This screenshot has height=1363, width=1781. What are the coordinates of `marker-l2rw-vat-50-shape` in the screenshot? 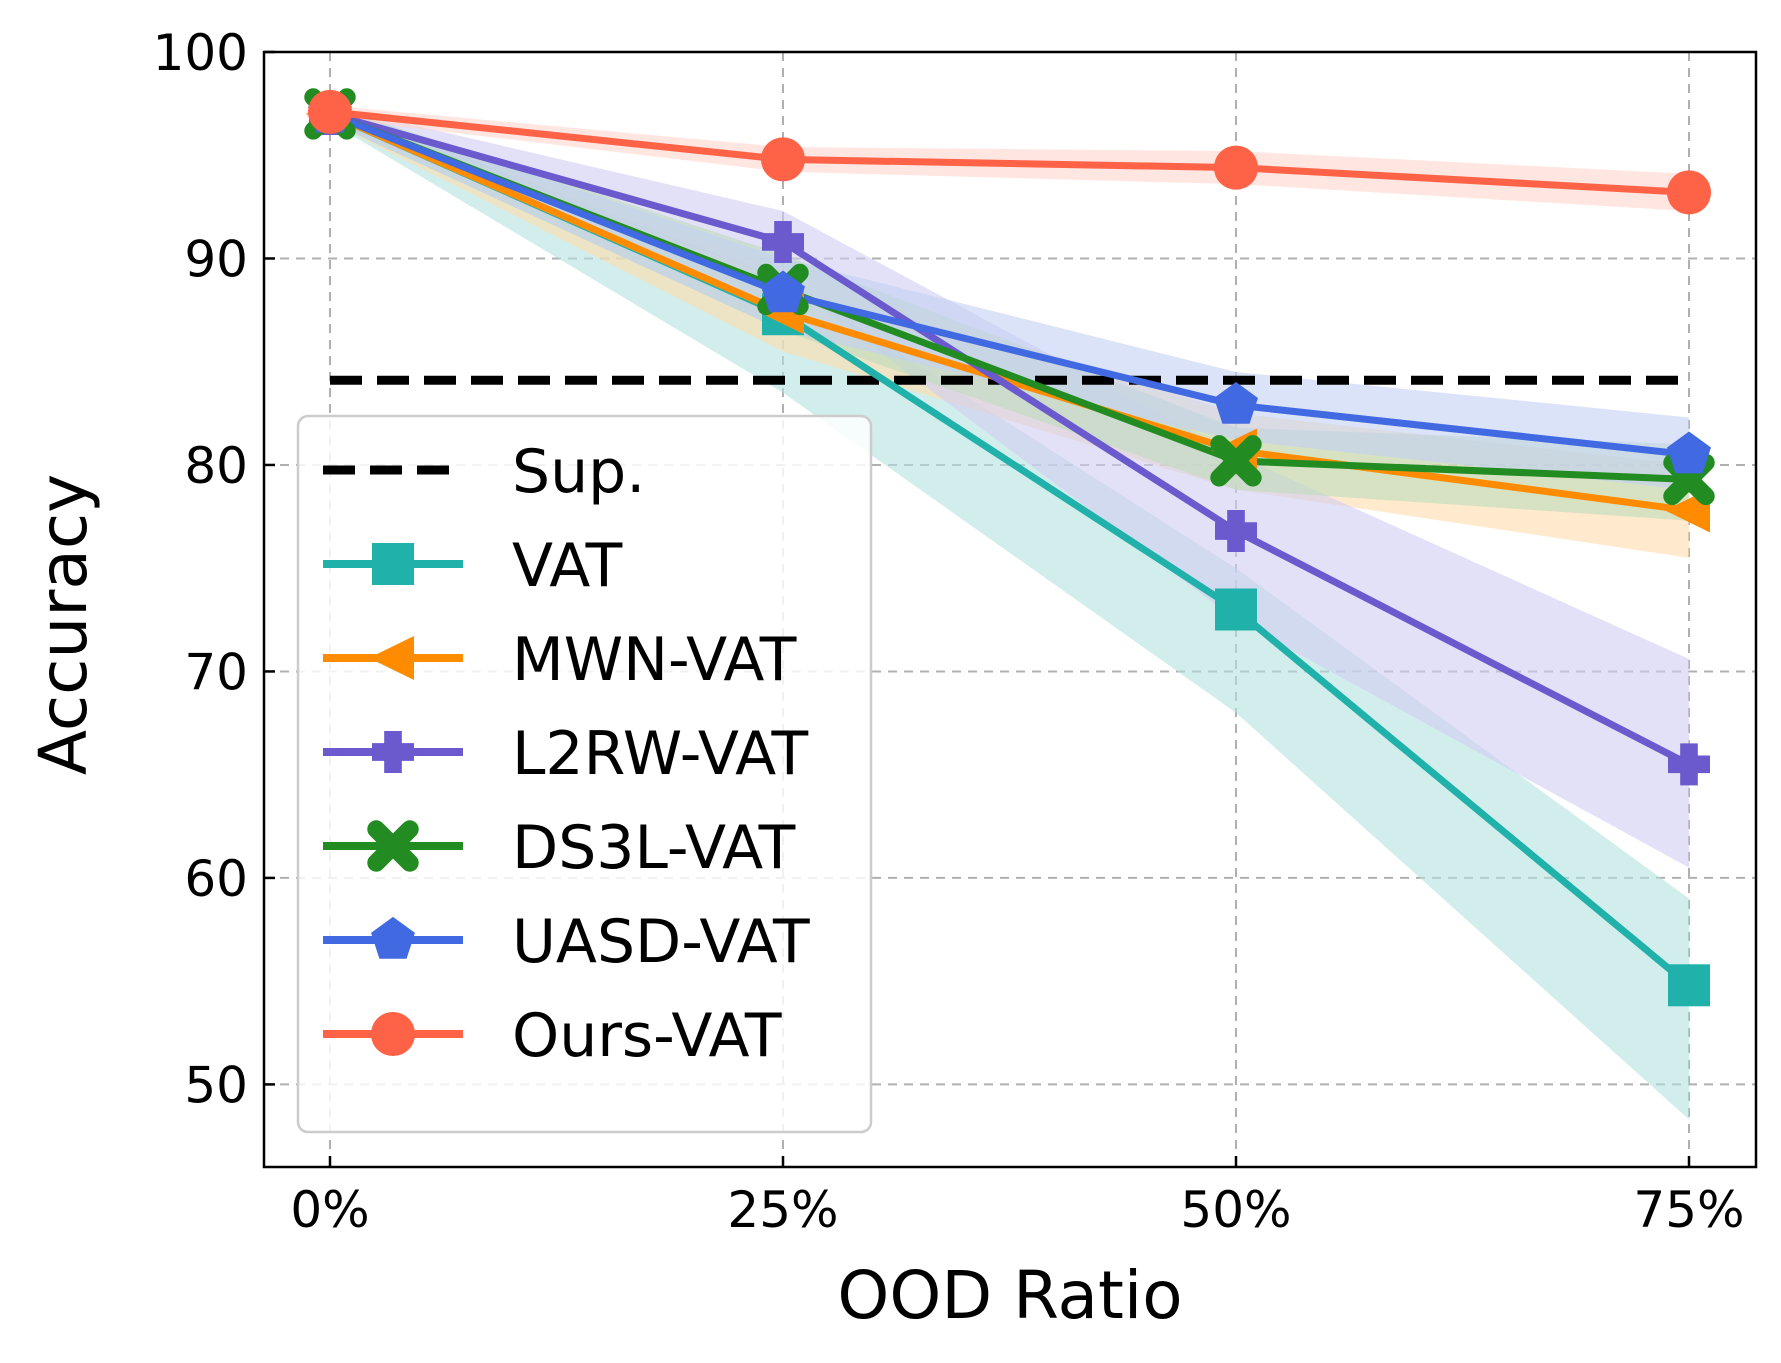 It's located at (1236, 531).